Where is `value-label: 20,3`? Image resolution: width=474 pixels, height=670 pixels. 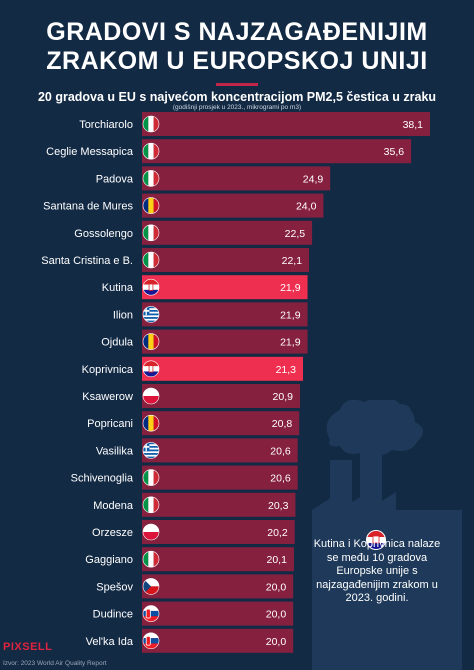
value-label: 20,3 is located at coordinates (278, 506).